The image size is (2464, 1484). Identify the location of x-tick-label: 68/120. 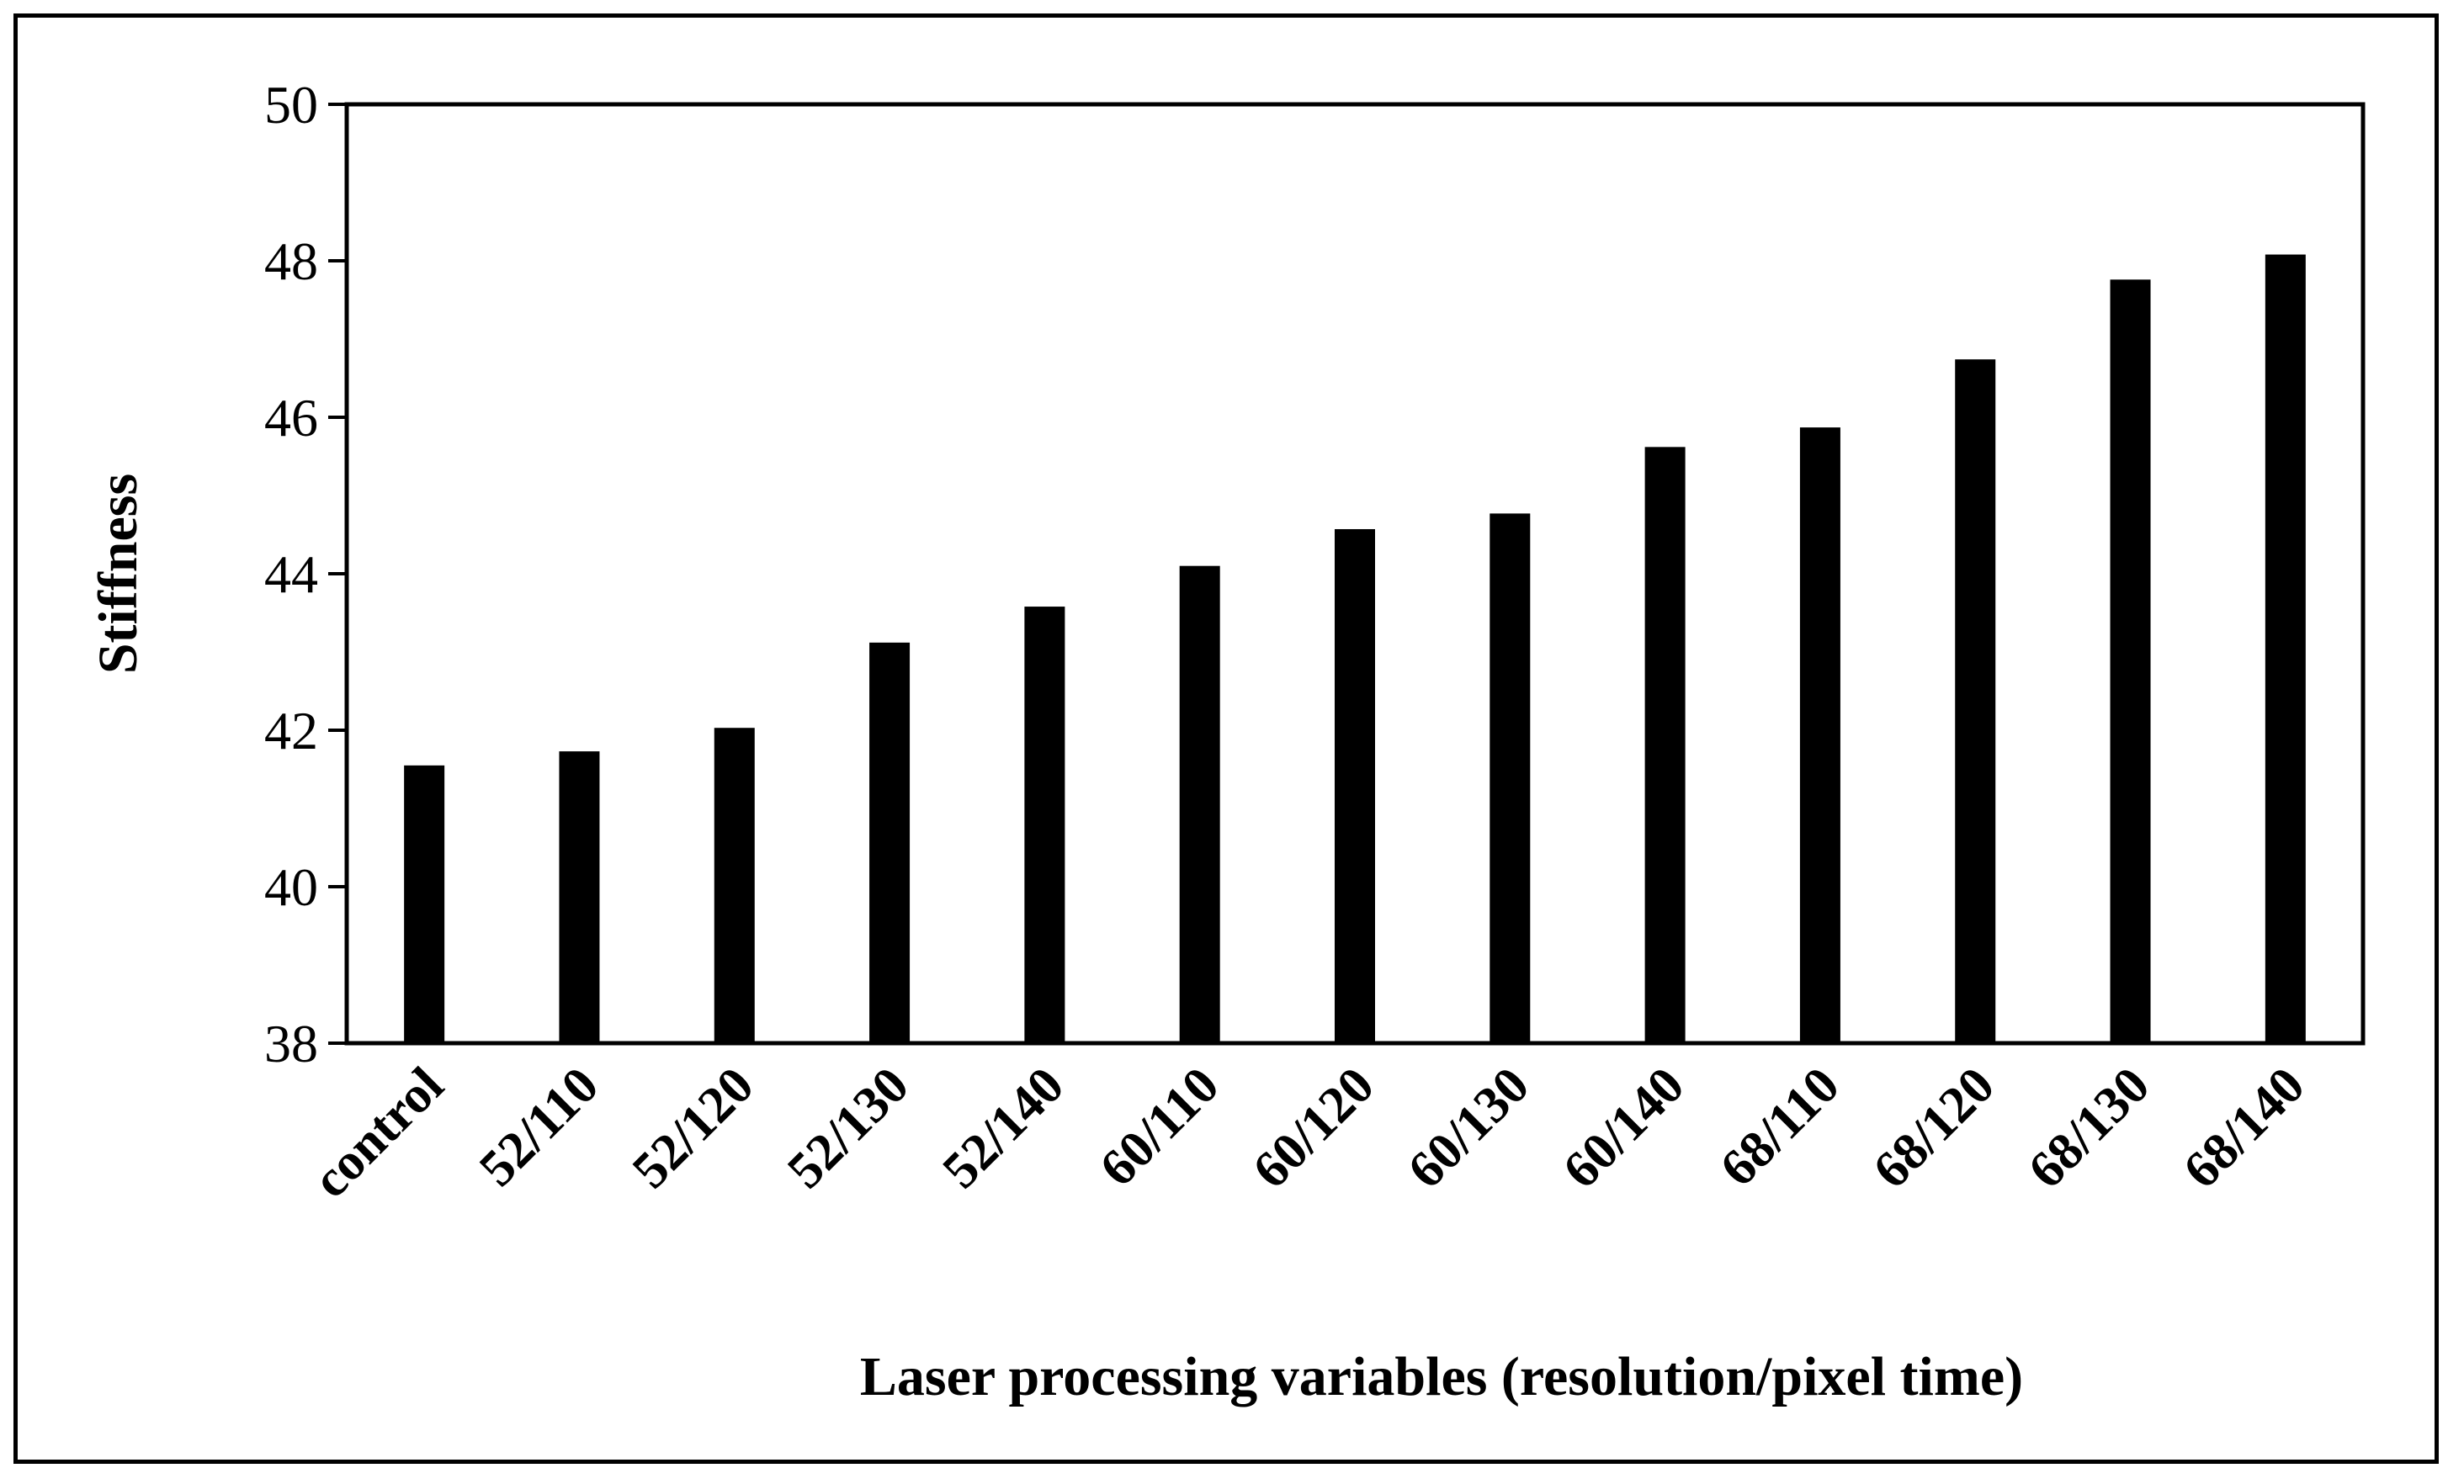
(1933, 1128).